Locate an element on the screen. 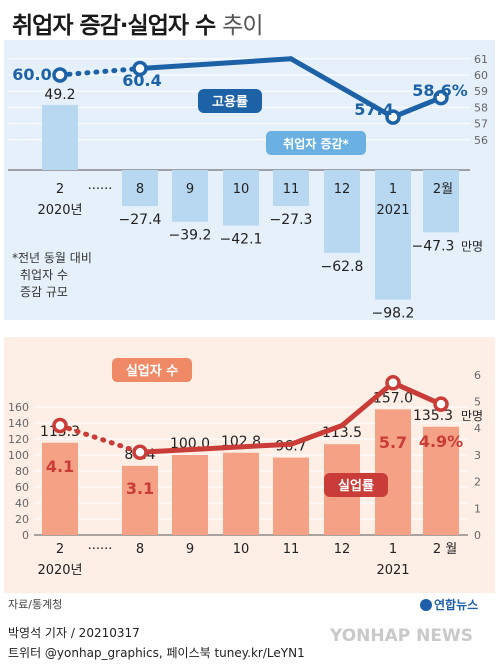  unemployment-rate-legend-label: 실업률 is located at coordinates (356, 486).